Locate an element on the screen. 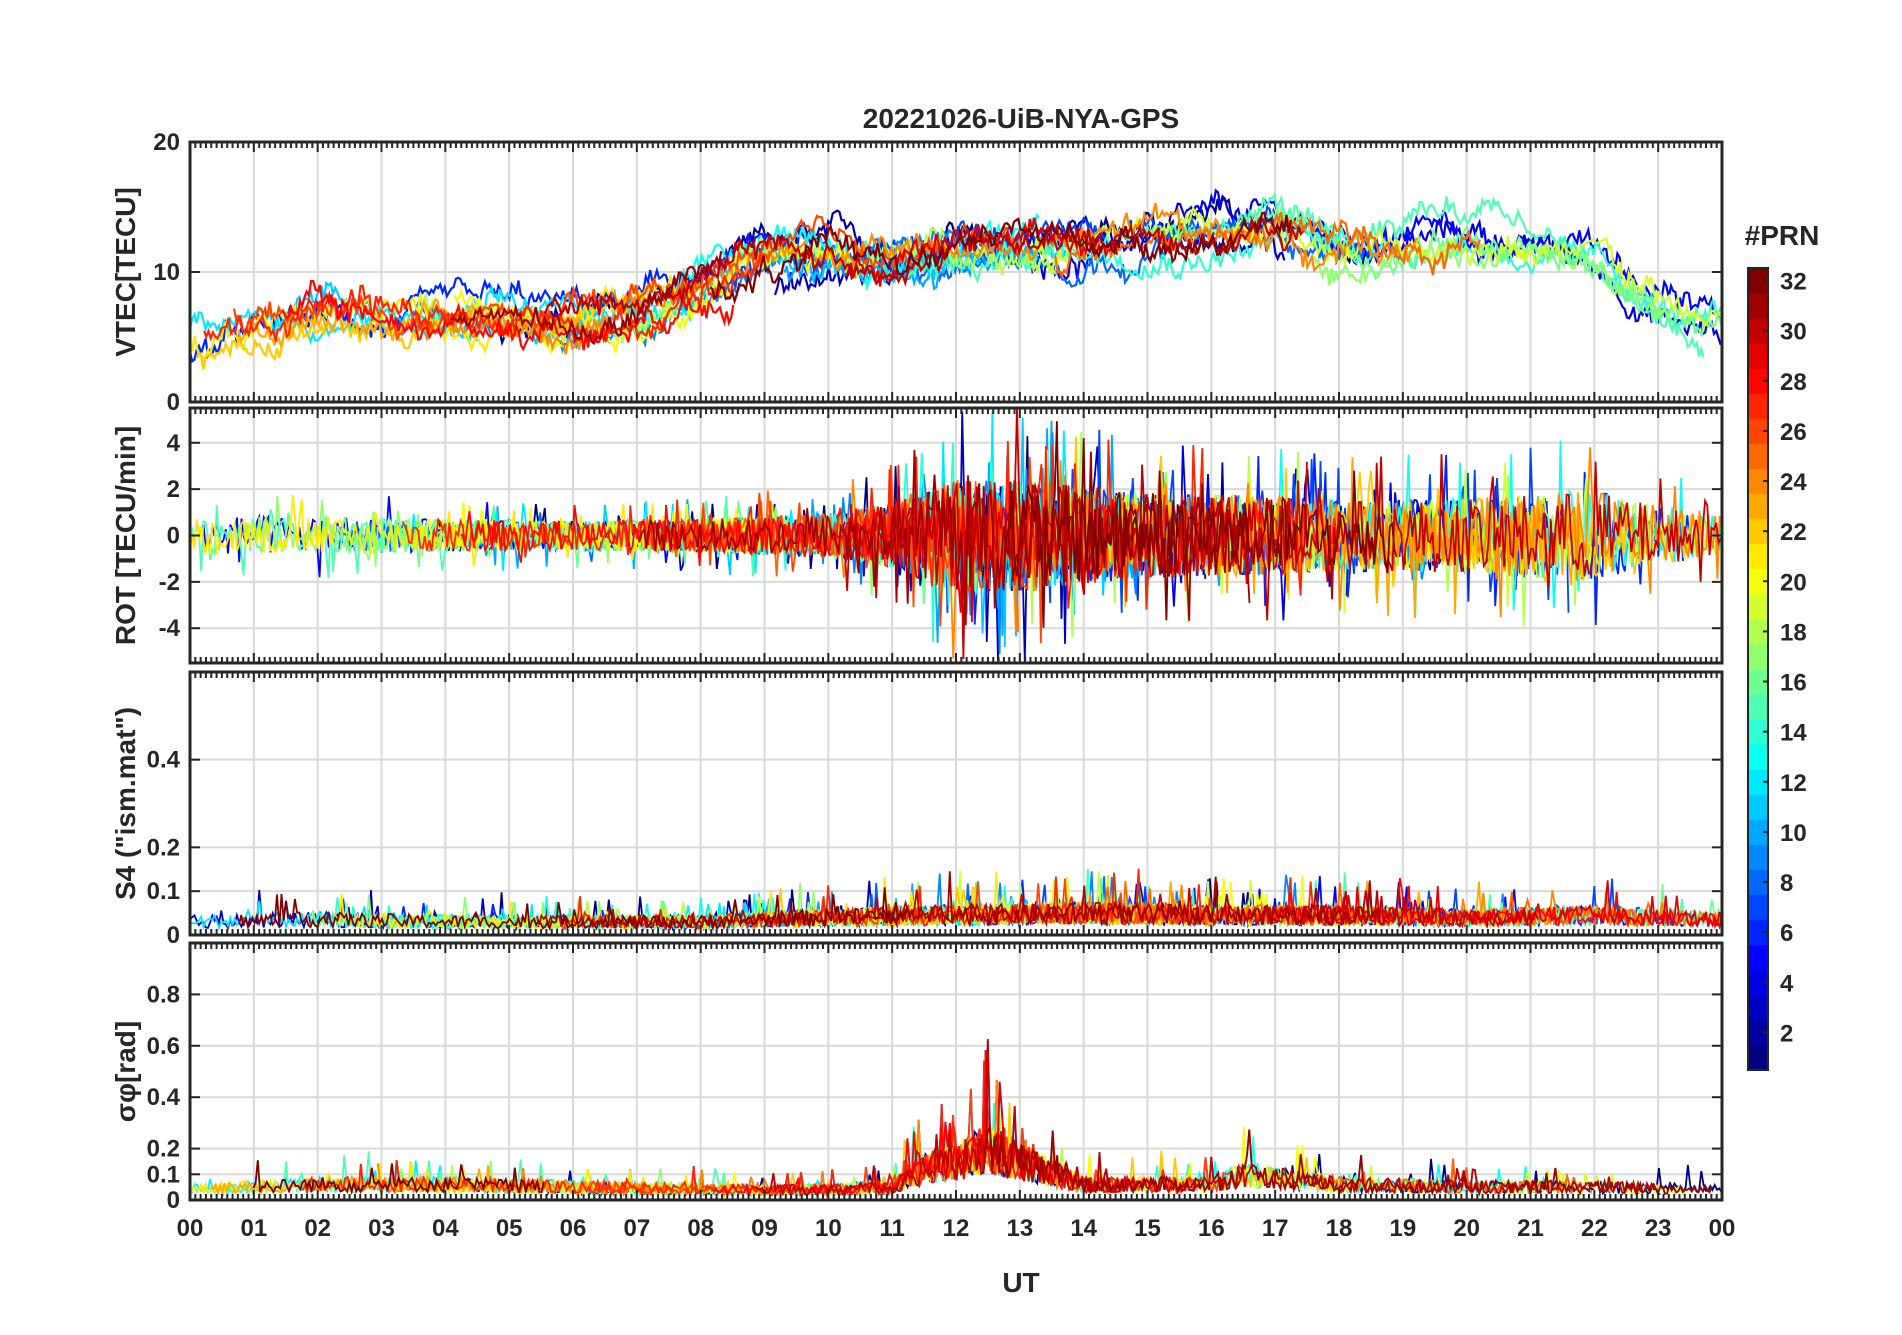 The width and height of the screenshot is (1902, 1335). colorbar-tick-label: 24 is located at coordinates (1793, 482).